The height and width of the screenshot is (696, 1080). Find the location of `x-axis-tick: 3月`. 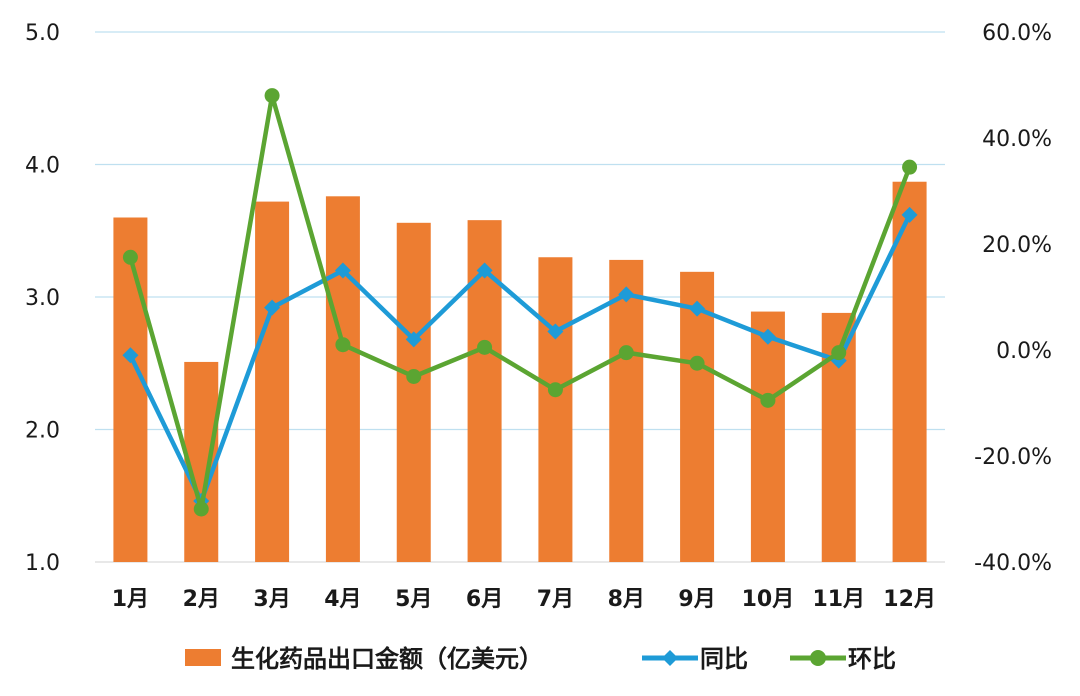

x-axis-tick: 3月 is located at coordinates (271, 599).